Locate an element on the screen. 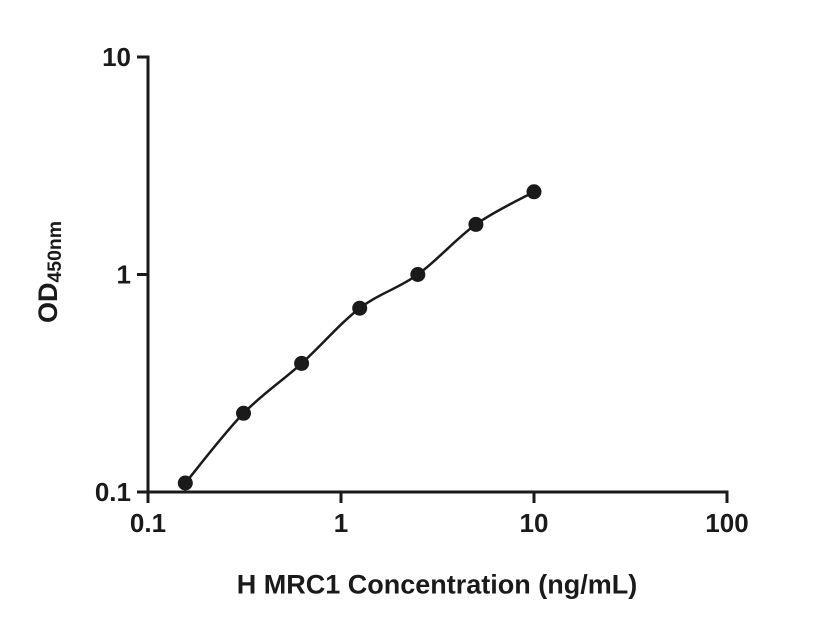 This screenshot has height=640, width=816. y-tick-label: 10 is located at coordinates (116, 57).